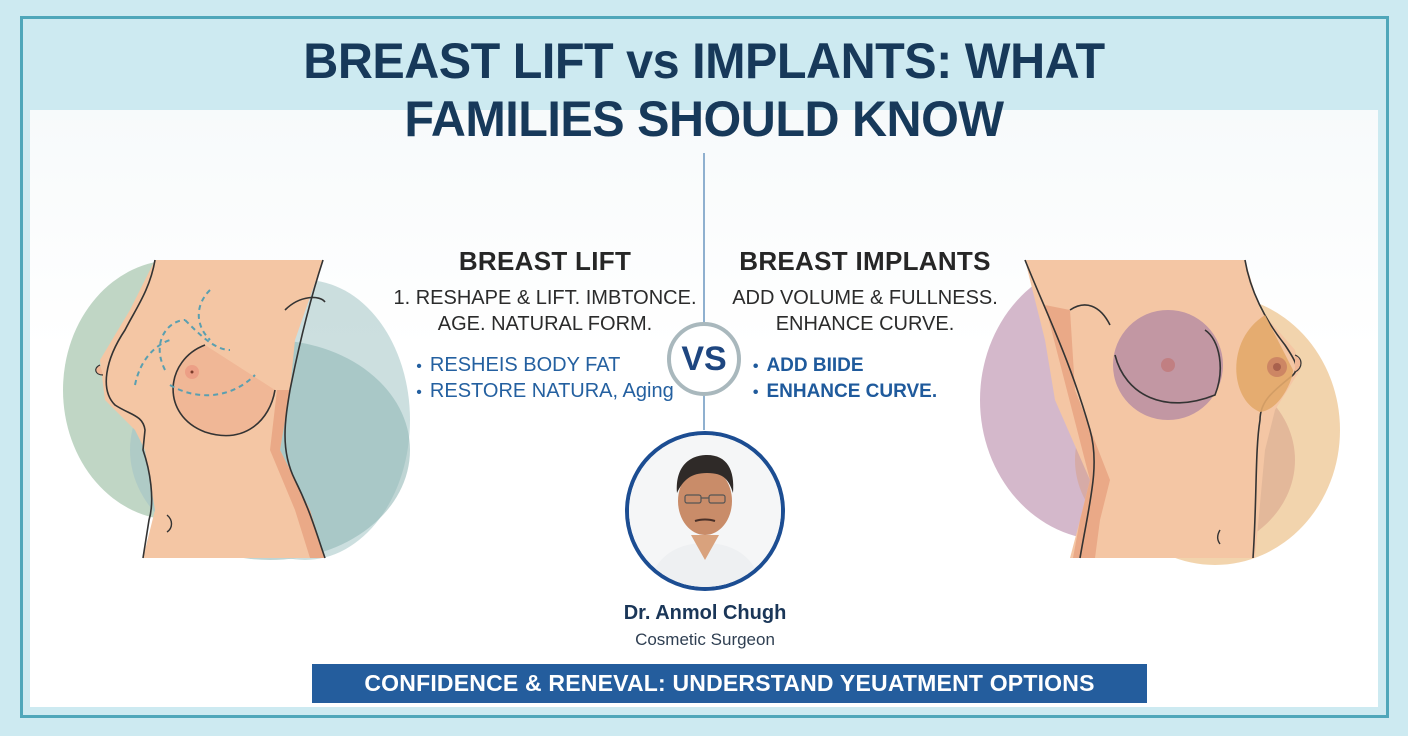 This screenshot has height=736, width=1408. Describe the element at coordinates (865, 311) in the screenshot. I see `breast-implants-description: ADD VOLUME & FULLNESS. ENHANCE CURVE.` at that location.